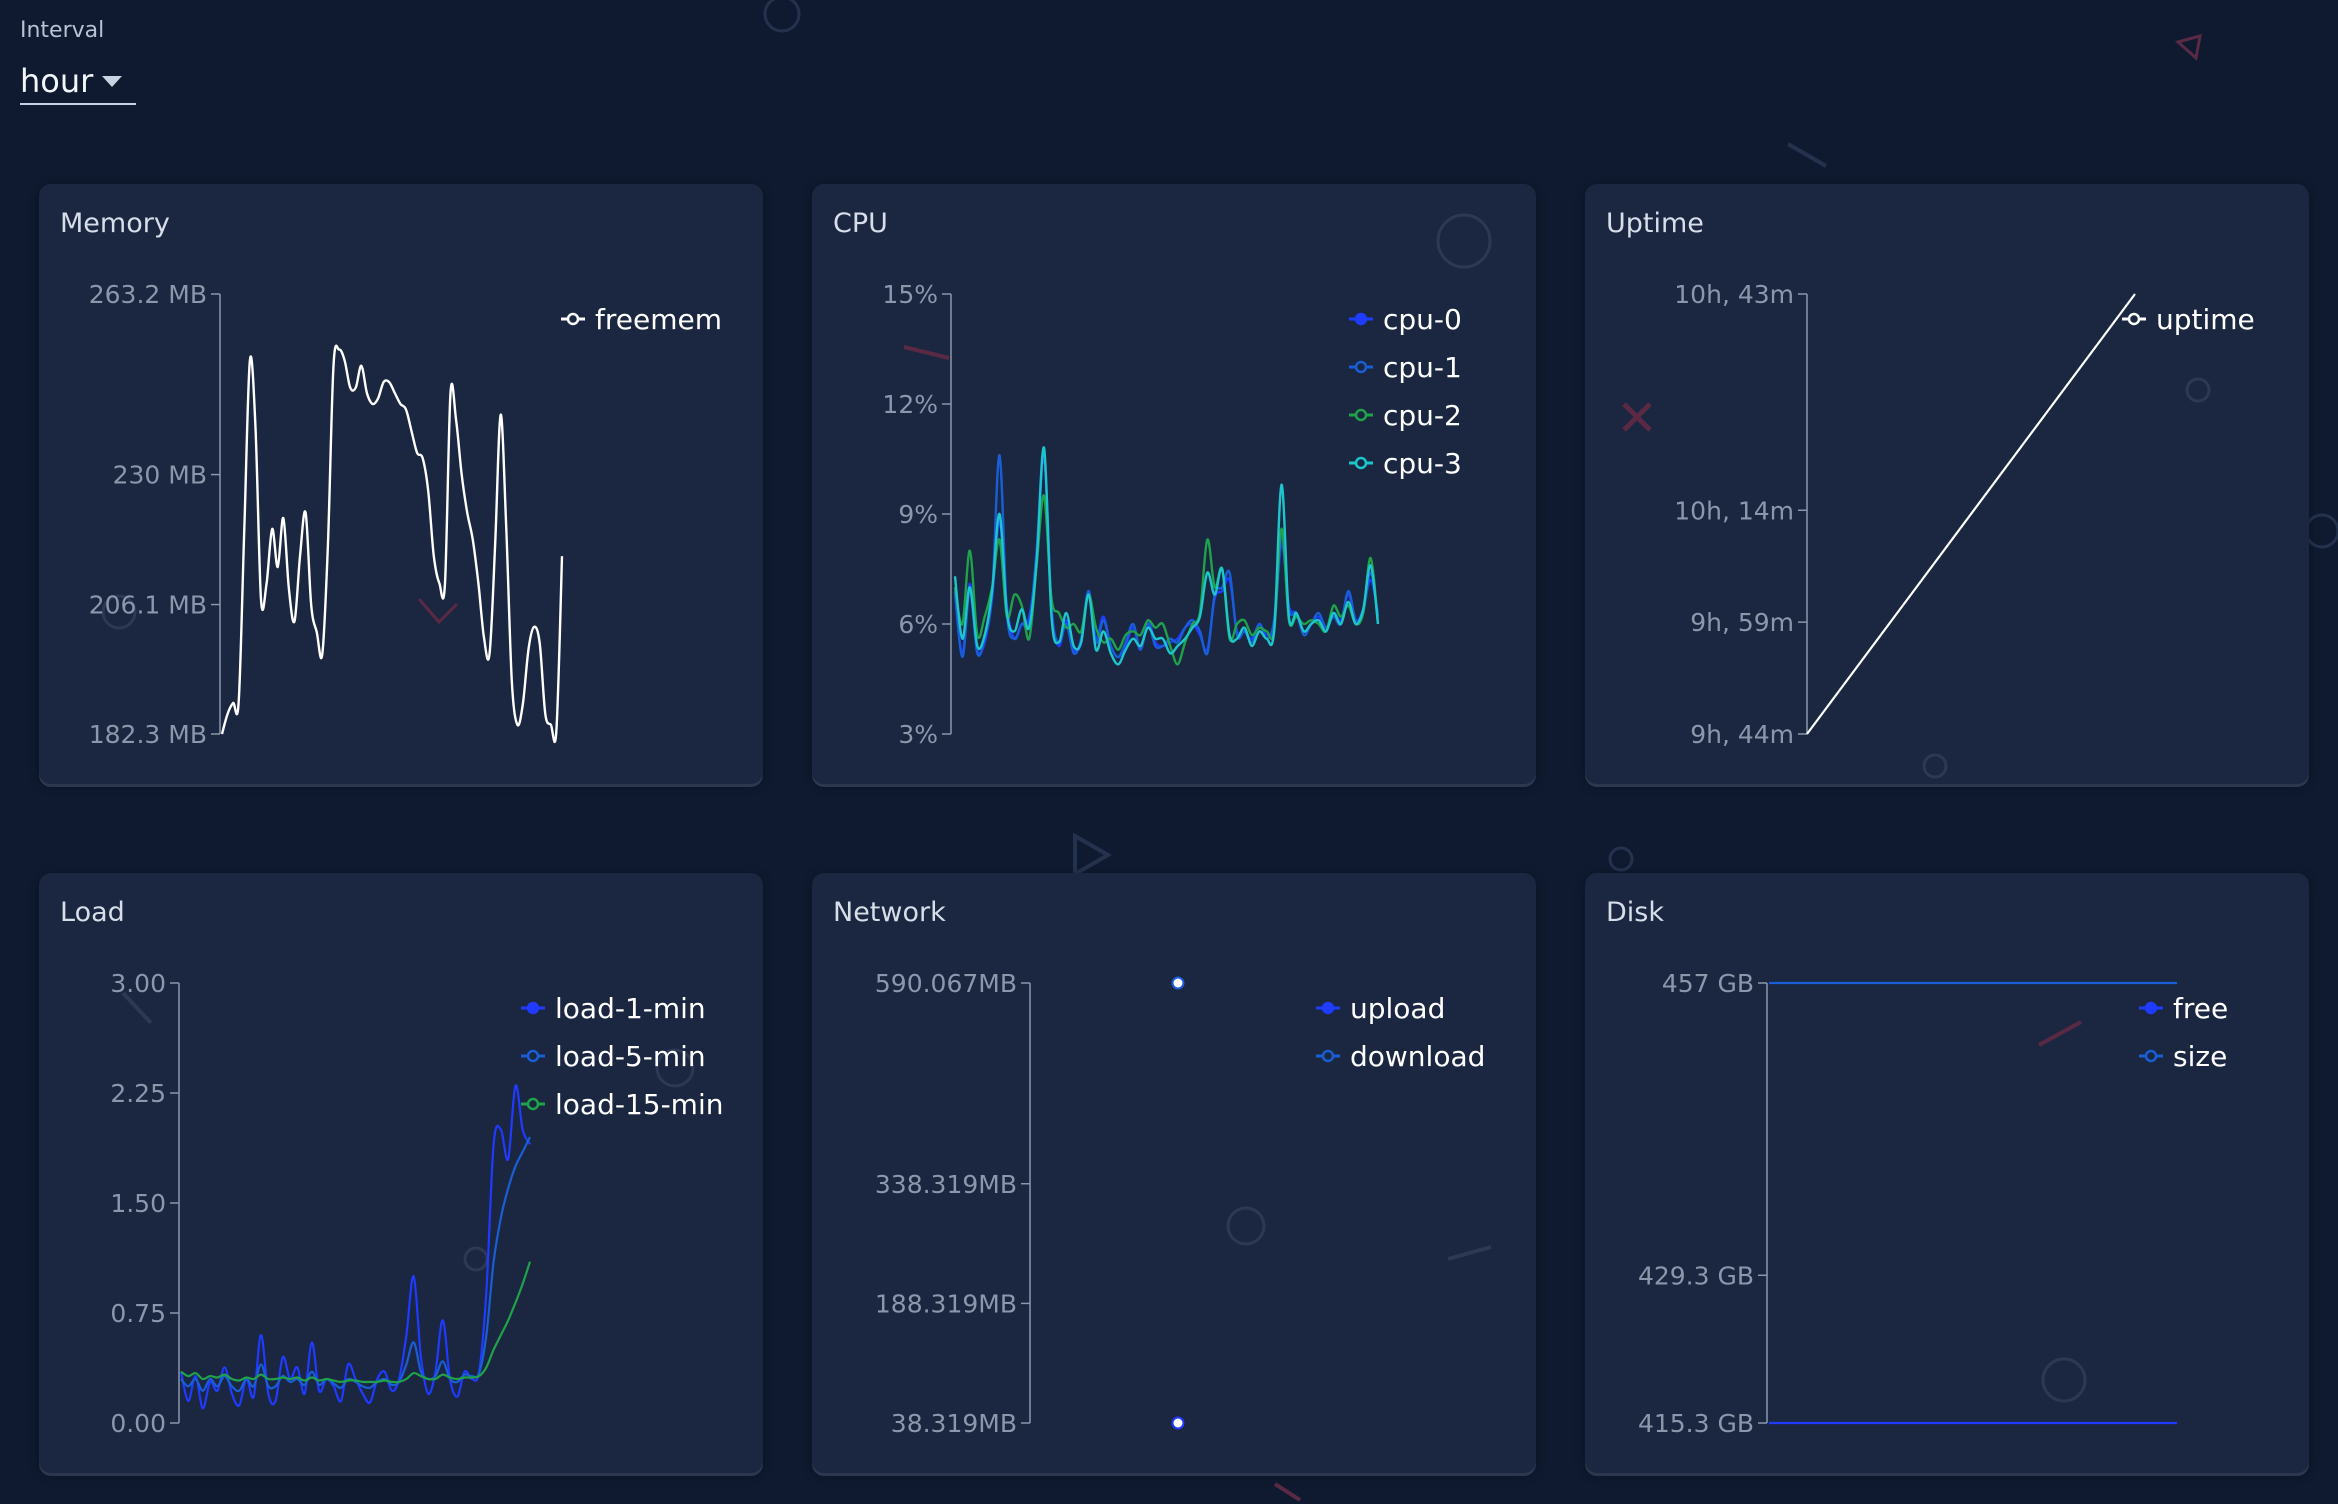 The height and width of the screenshot is (1504, 2338). What do you see at coordinates (138, 1423) in the screenshot?
I see `y-tick-label: 0.00` at bounding box center [138, 1423].